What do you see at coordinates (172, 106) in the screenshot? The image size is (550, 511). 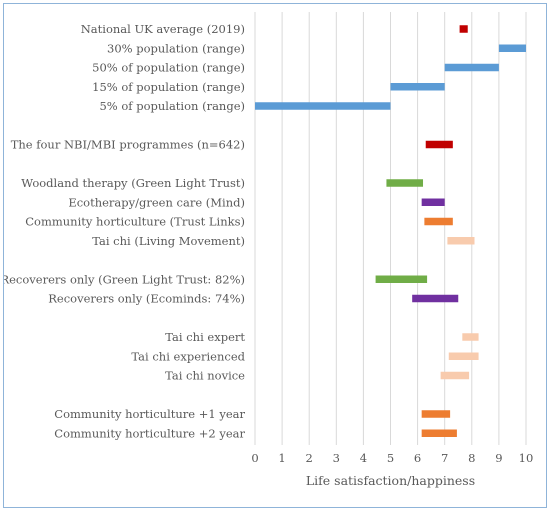 I see `category-label: 5% of population (range)` at bounding box center [172, 106].